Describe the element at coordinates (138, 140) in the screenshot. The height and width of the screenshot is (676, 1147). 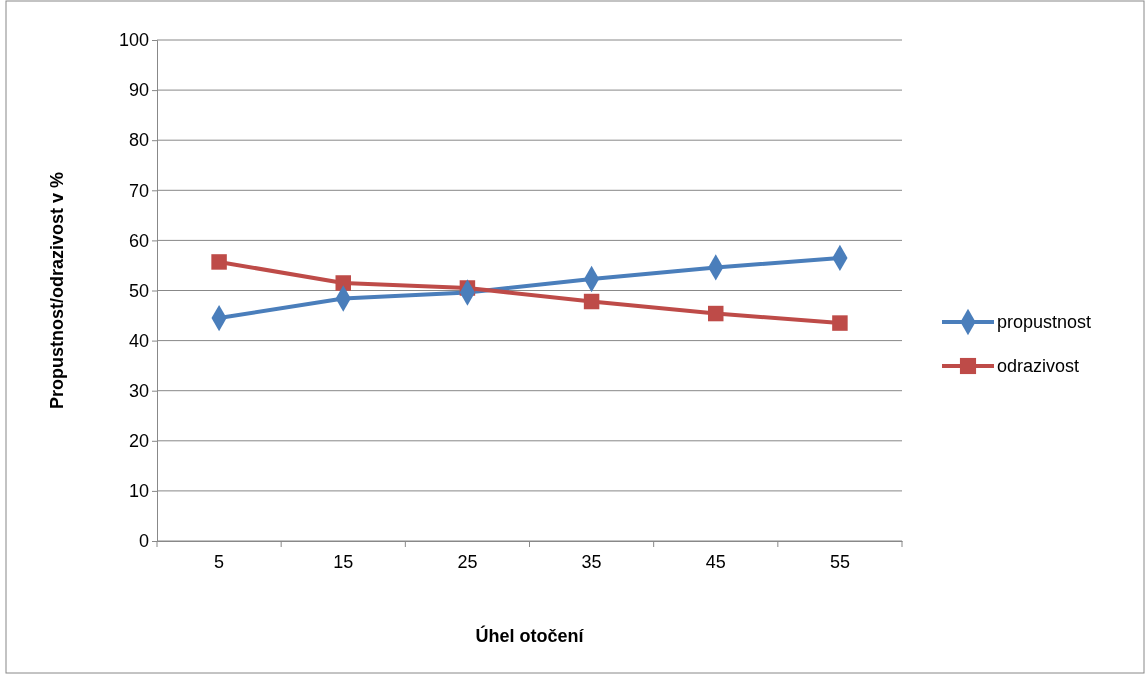
I see `y-tick-label: 80` at that location.